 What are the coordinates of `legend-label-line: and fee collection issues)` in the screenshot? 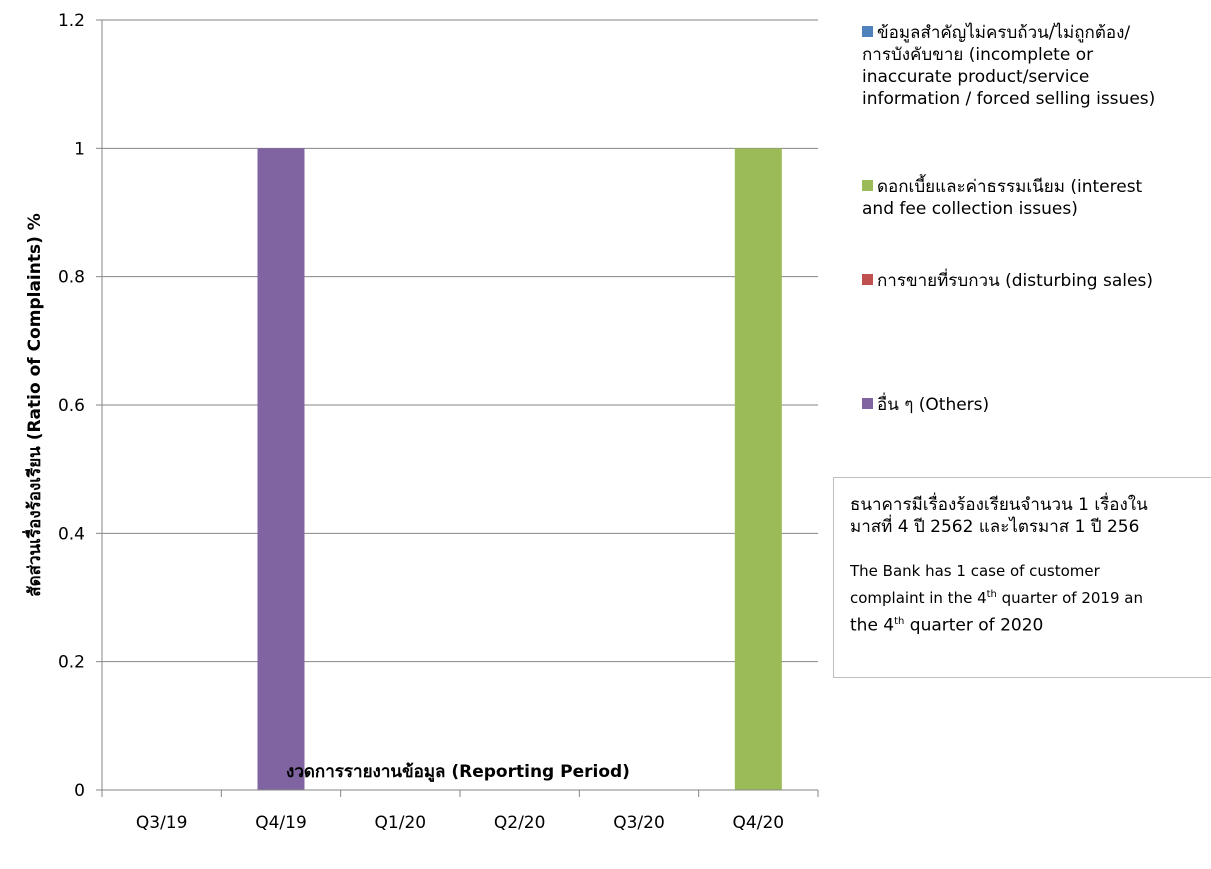 It's located at (970, 209).